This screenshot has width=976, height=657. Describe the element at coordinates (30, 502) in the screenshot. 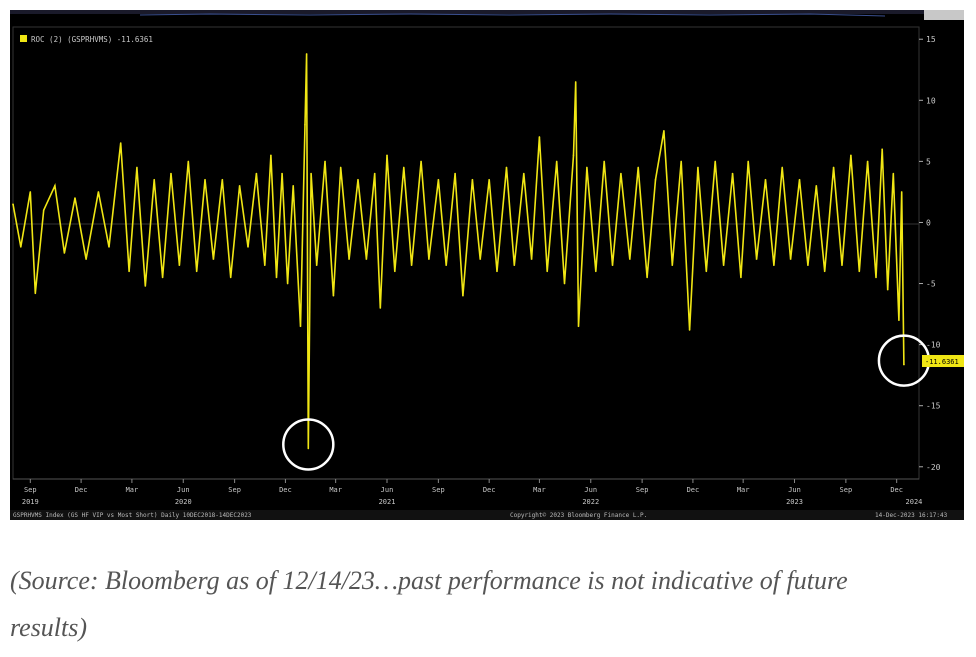

I see `x-year-label: 2019` at that location.